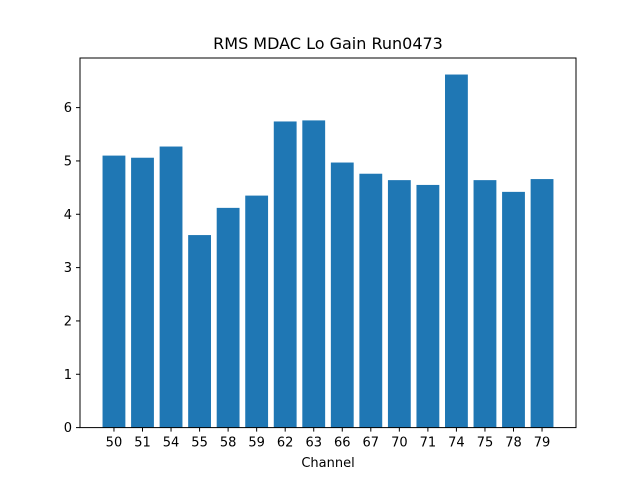 The width and height of the screenshot is (640, 480). I want to click on x-axis: 50 51 54 55 58 59 62 63 66 67 70 71 74 75 78 79, so click(328, 439).